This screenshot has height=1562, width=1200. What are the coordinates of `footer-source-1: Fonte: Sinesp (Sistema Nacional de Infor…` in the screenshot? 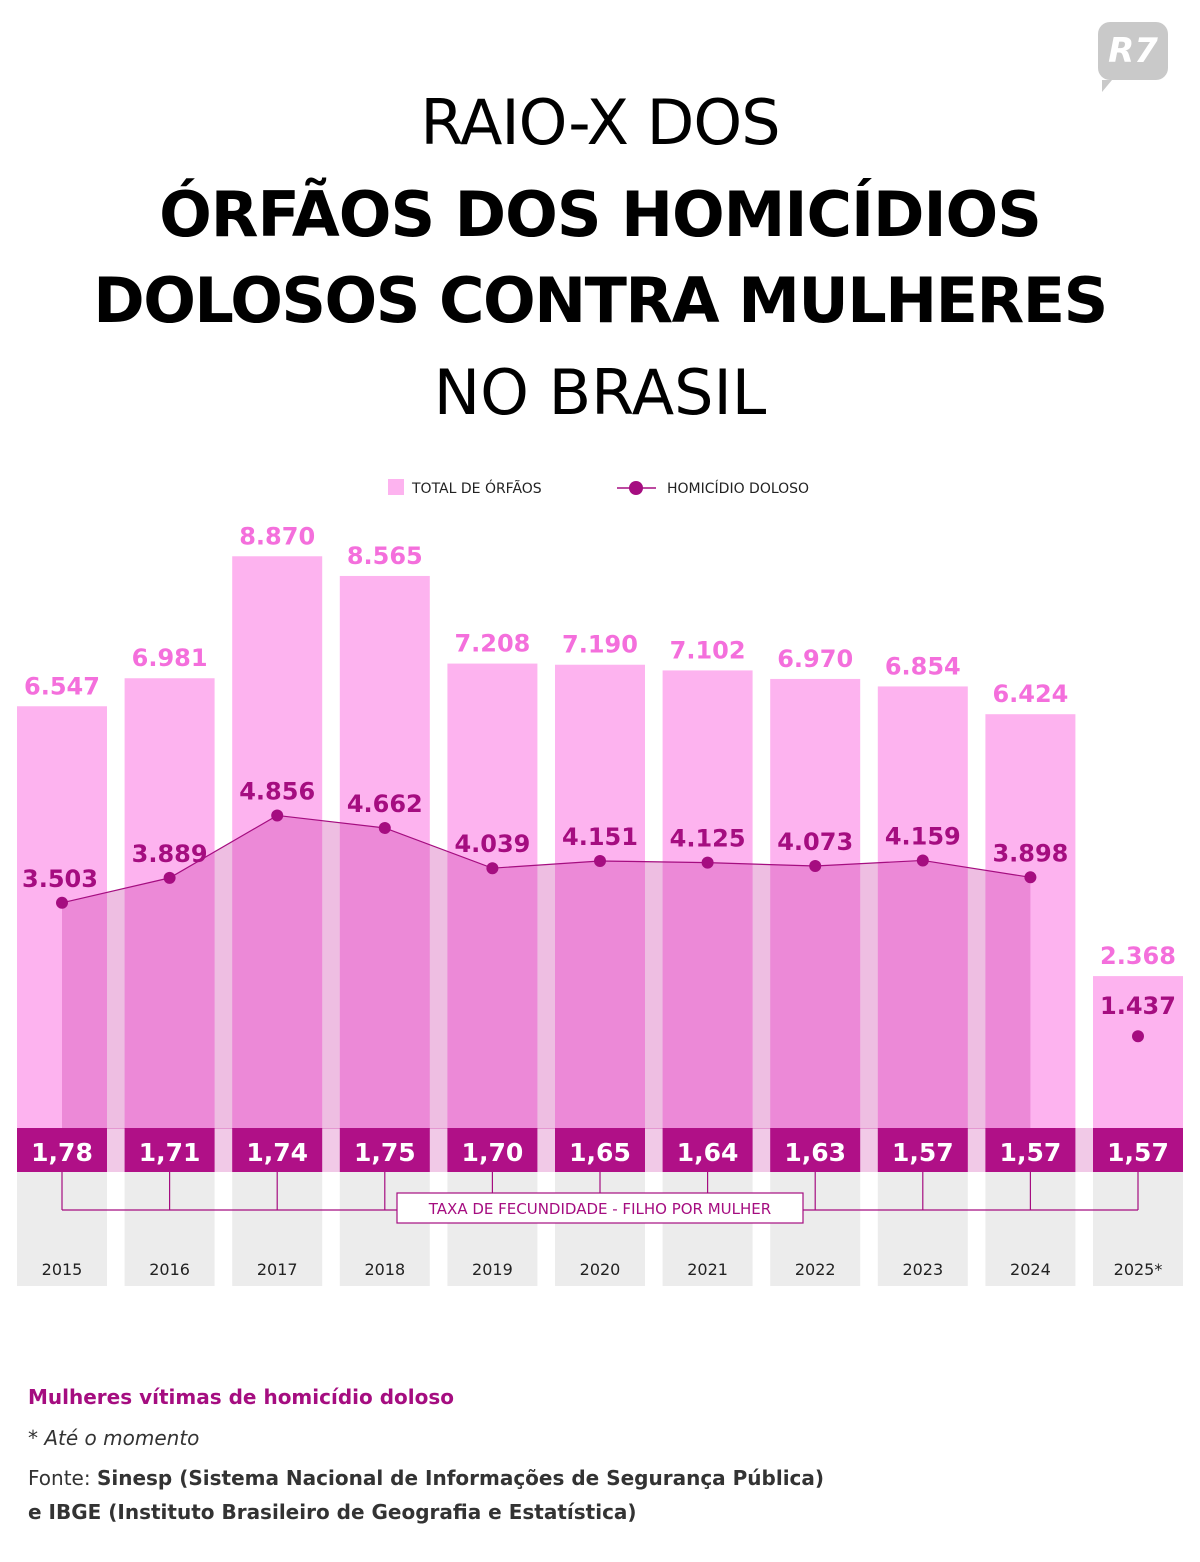 It's located at (426, 1478).